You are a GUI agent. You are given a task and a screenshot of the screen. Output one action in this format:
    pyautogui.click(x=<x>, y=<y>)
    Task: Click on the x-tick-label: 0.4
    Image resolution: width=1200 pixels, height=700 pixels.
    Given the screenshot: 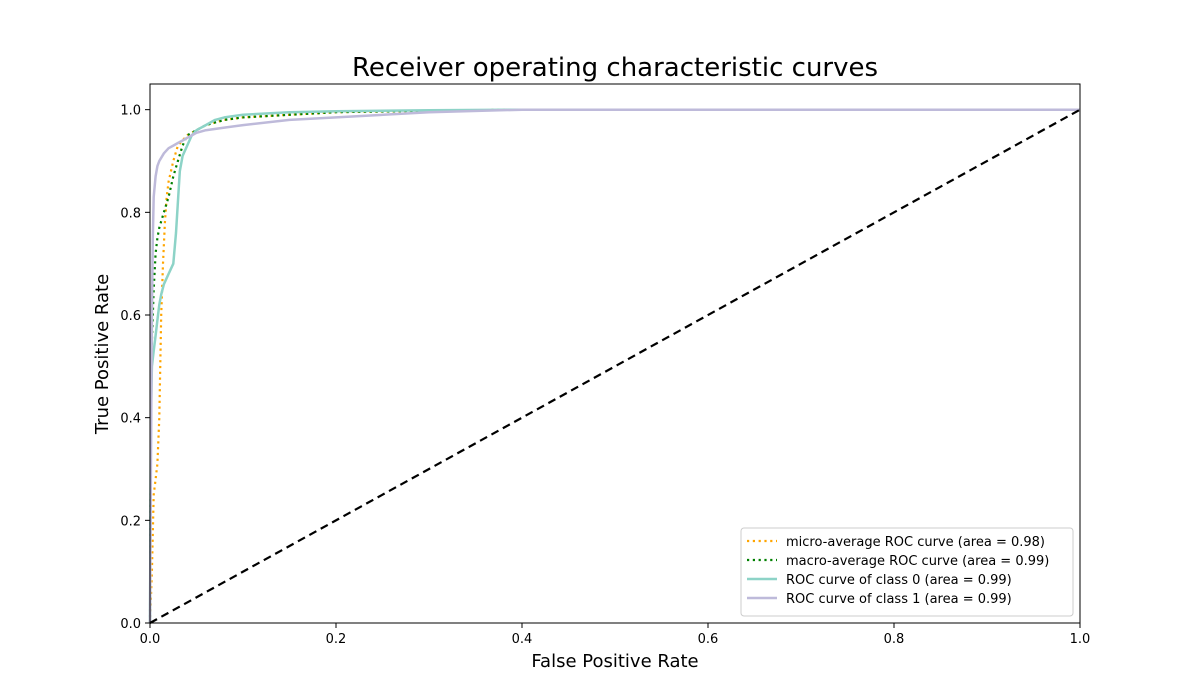 What is the action you would take?
    pyautogui.click(x=522, y=639)
    